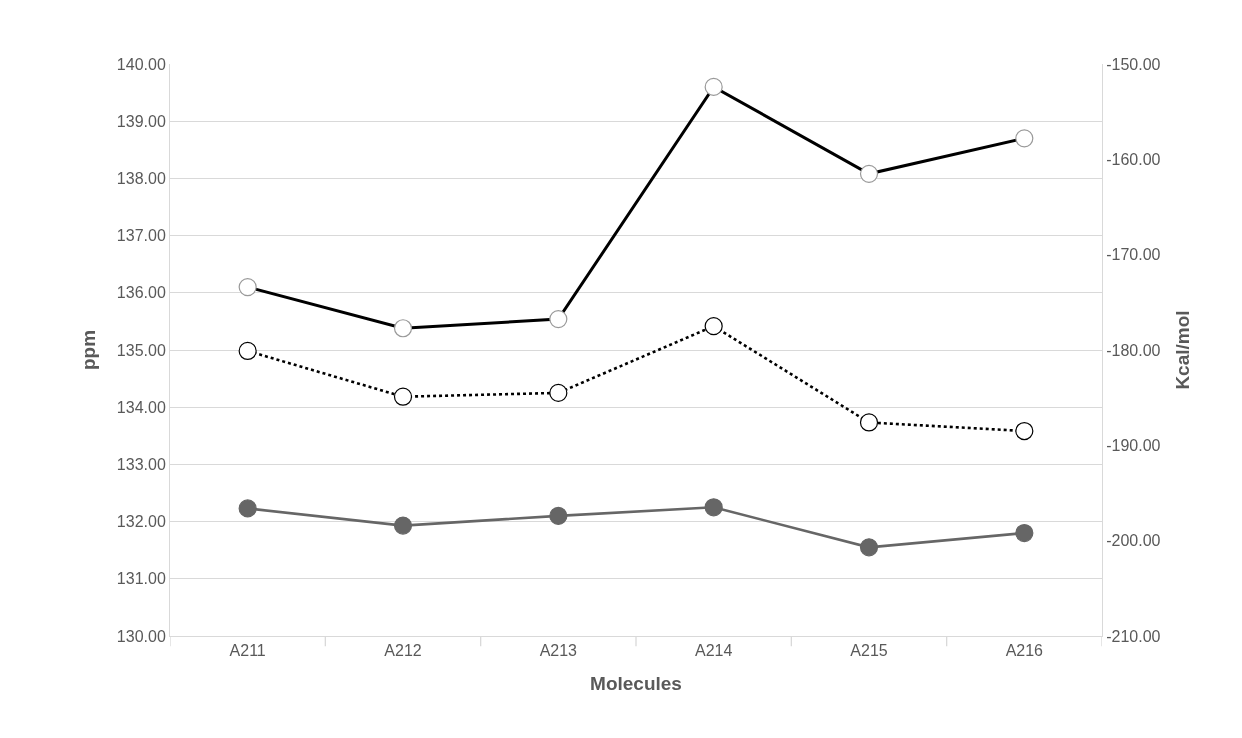 Image resolution: width=1242 pixels, height=738 pixels. I want to click on x-axis-title: Molecules, so click(636, 683).